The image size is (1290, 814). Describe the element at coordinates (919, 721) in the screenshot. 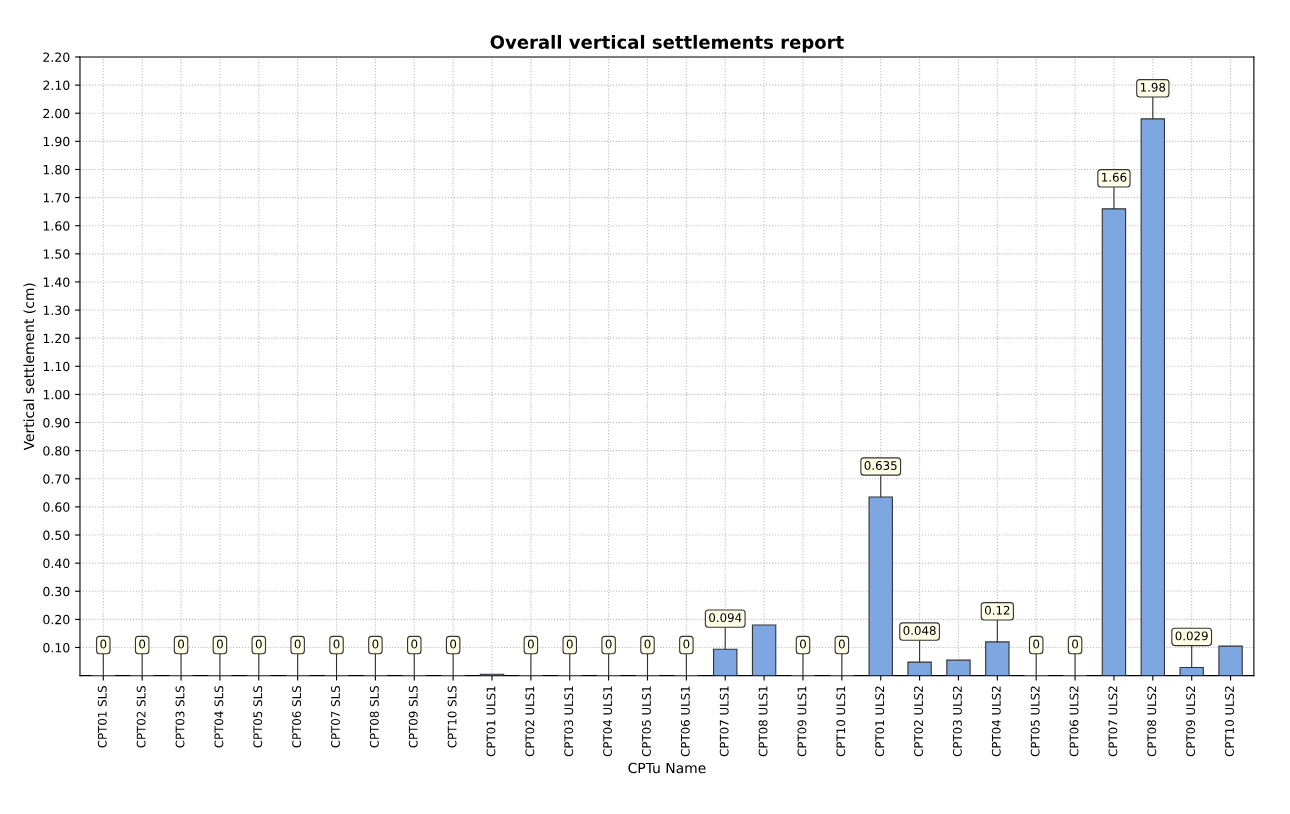

I see `x-tick-label: CPT02 ULS2` at that location.